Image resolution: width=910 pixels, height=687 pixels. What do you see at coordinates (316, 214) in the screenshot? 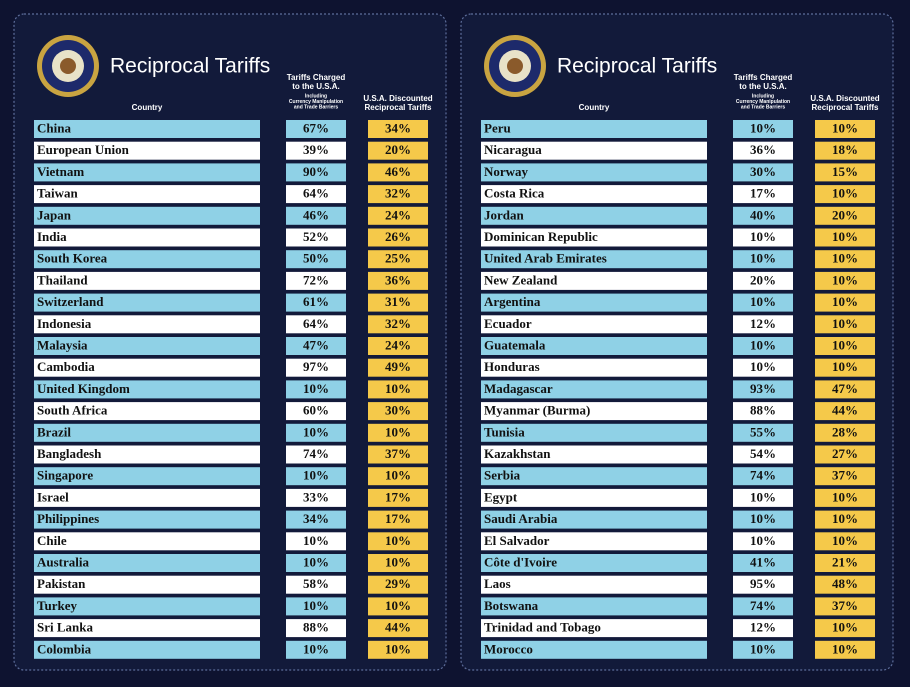
I see `charged-rate: 46%` at bounding box center [316, 214].